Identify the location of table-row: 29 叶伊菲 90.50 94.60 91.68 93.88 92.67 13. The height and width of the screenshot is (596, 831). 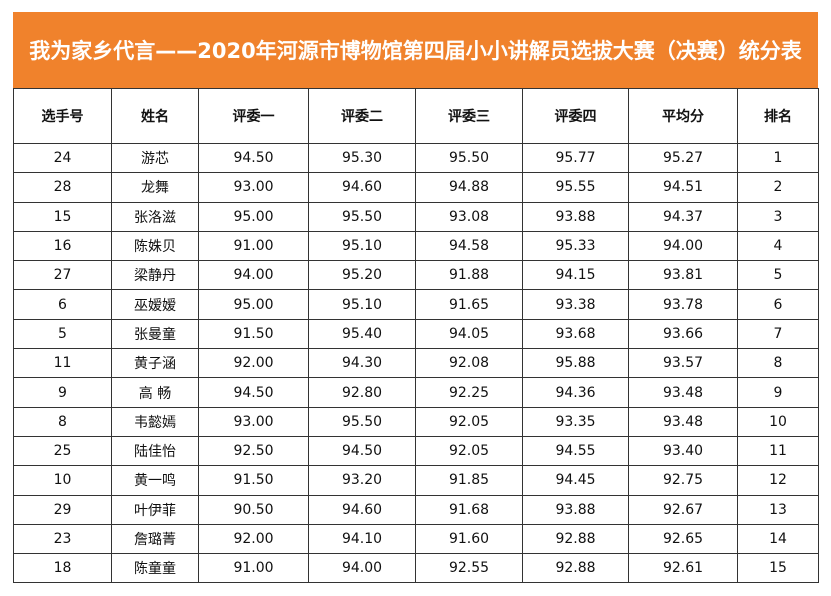
(416, 509).